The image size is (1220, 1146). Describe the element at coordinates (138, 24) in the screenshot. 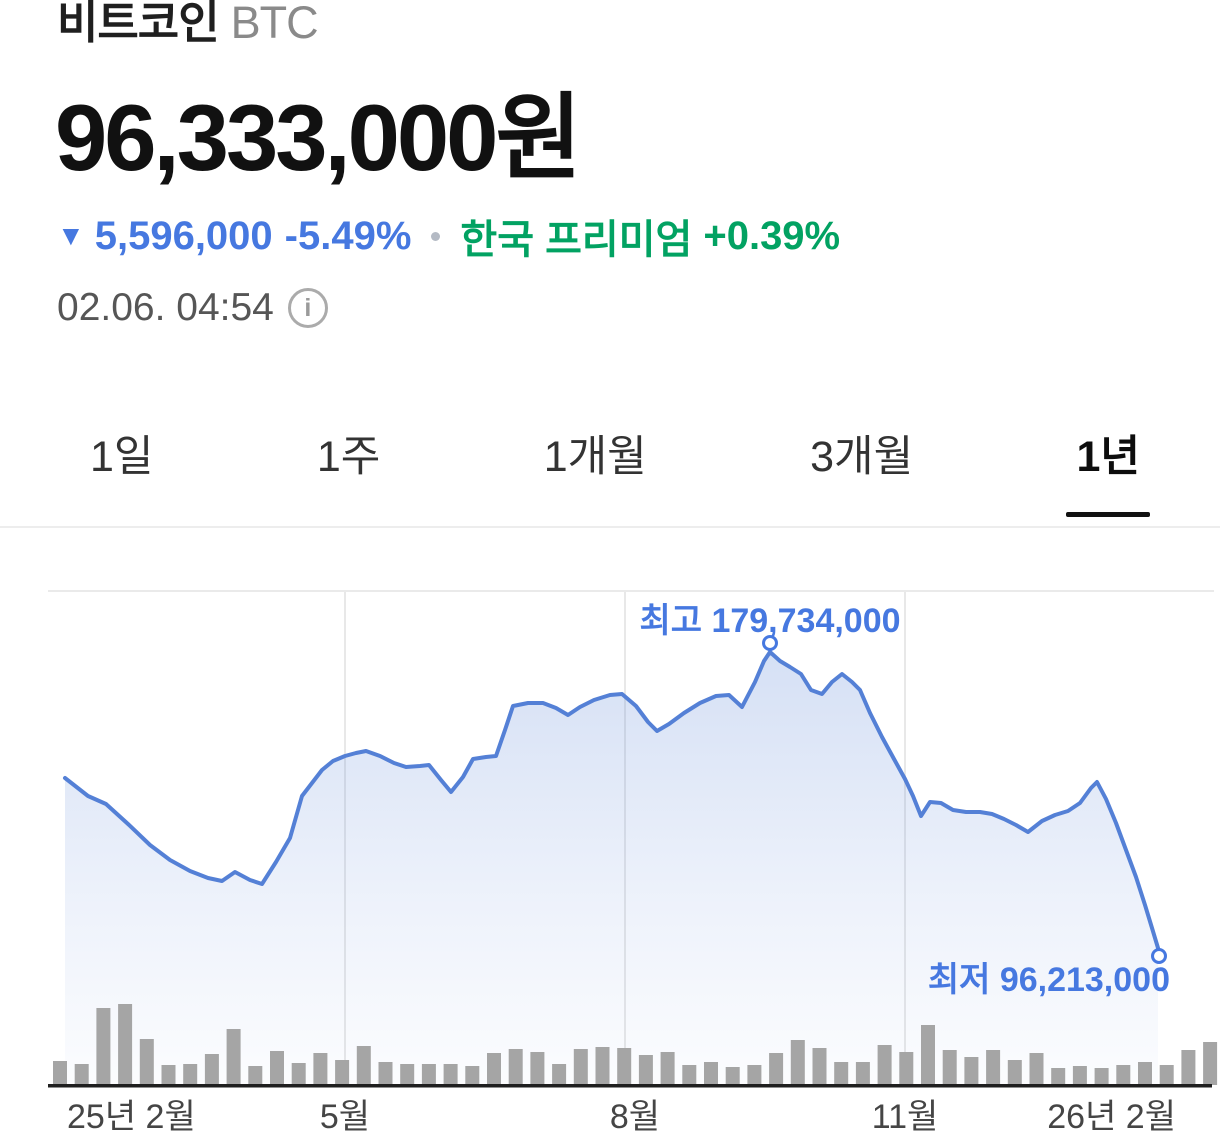

I see `coin-name: 비트코인` at that location.